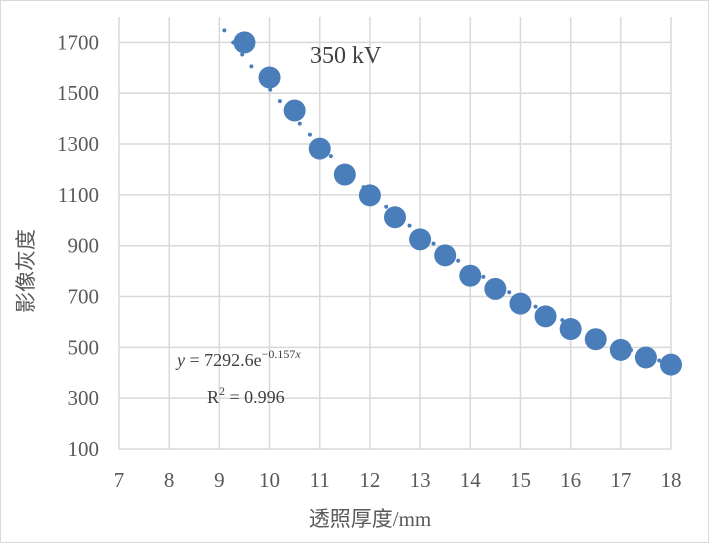  I want to click on x-axis-title: 透照厚度/mm, so click(370, 519).